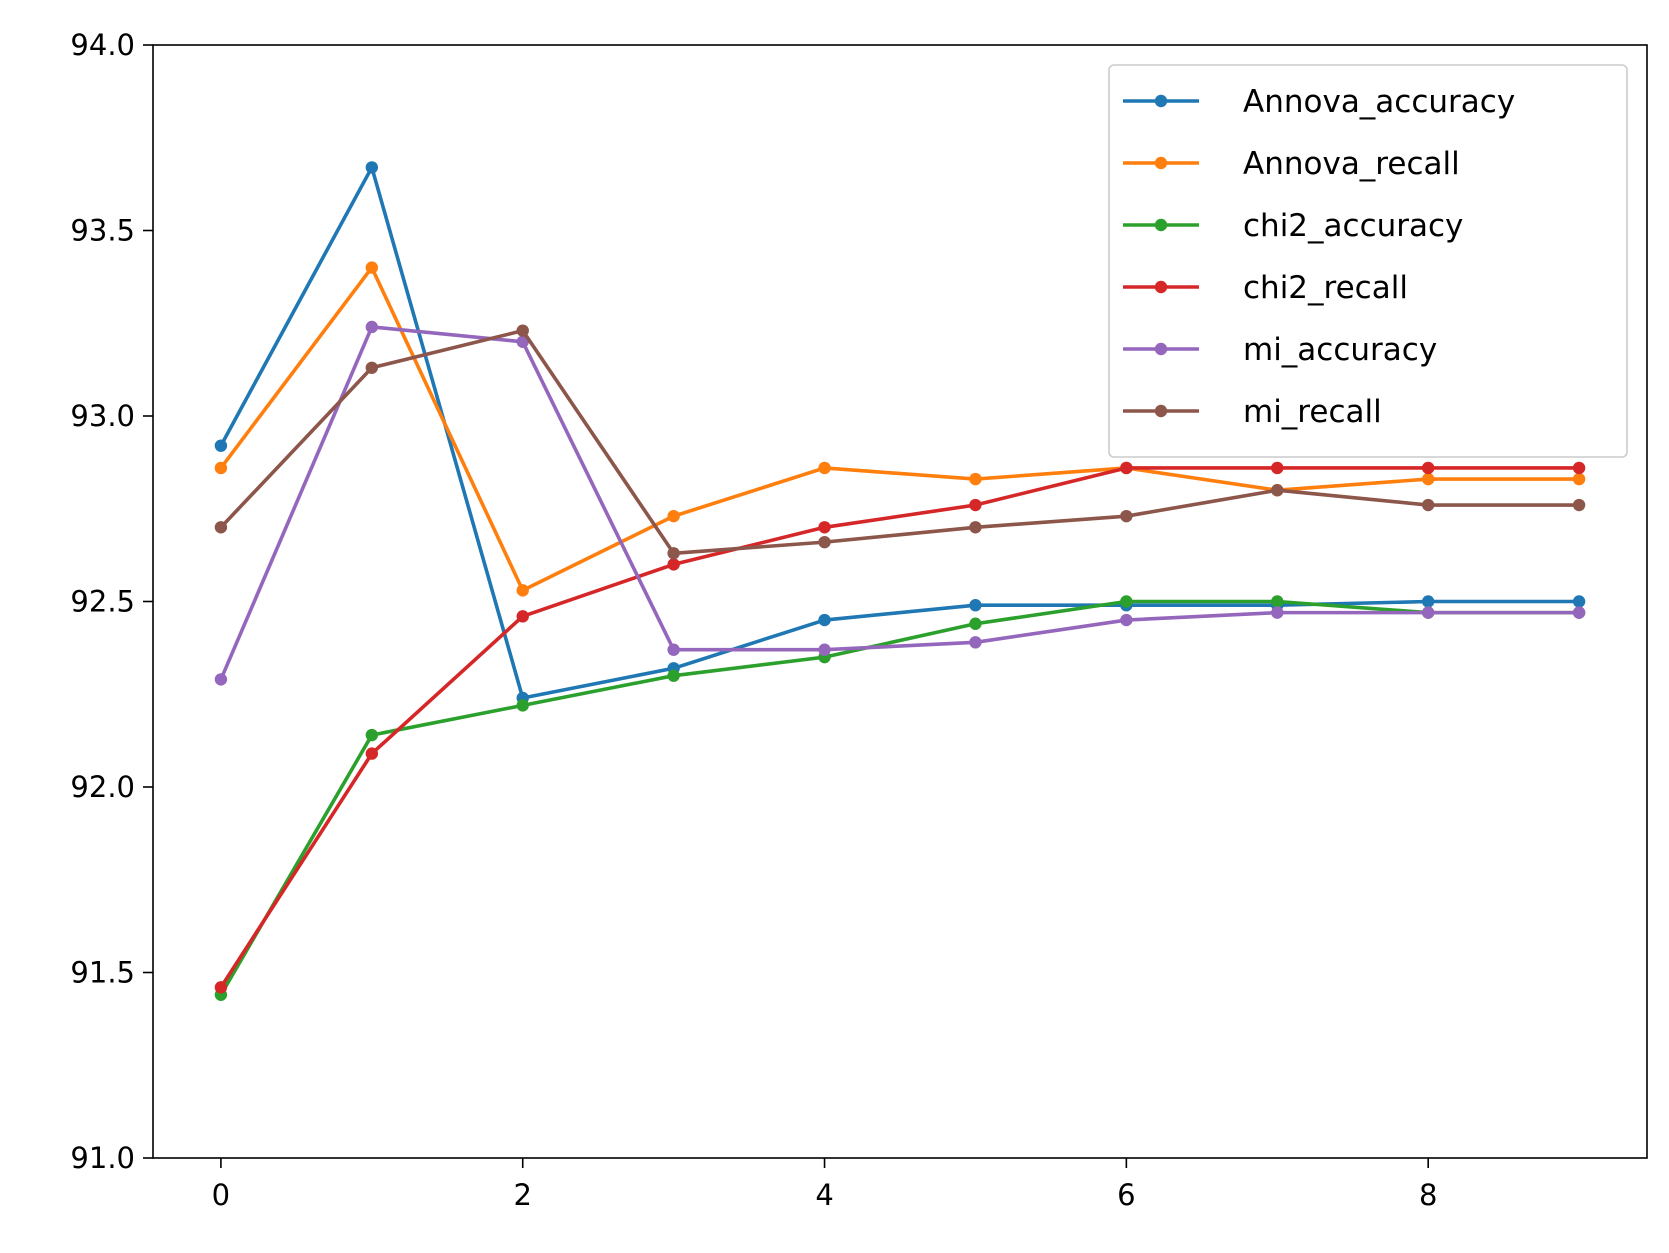  Describe the element at coordinates (1340, 350) in the screenshot. I see `legend-label-mi_accuracy: mi_accuracy` at that location.